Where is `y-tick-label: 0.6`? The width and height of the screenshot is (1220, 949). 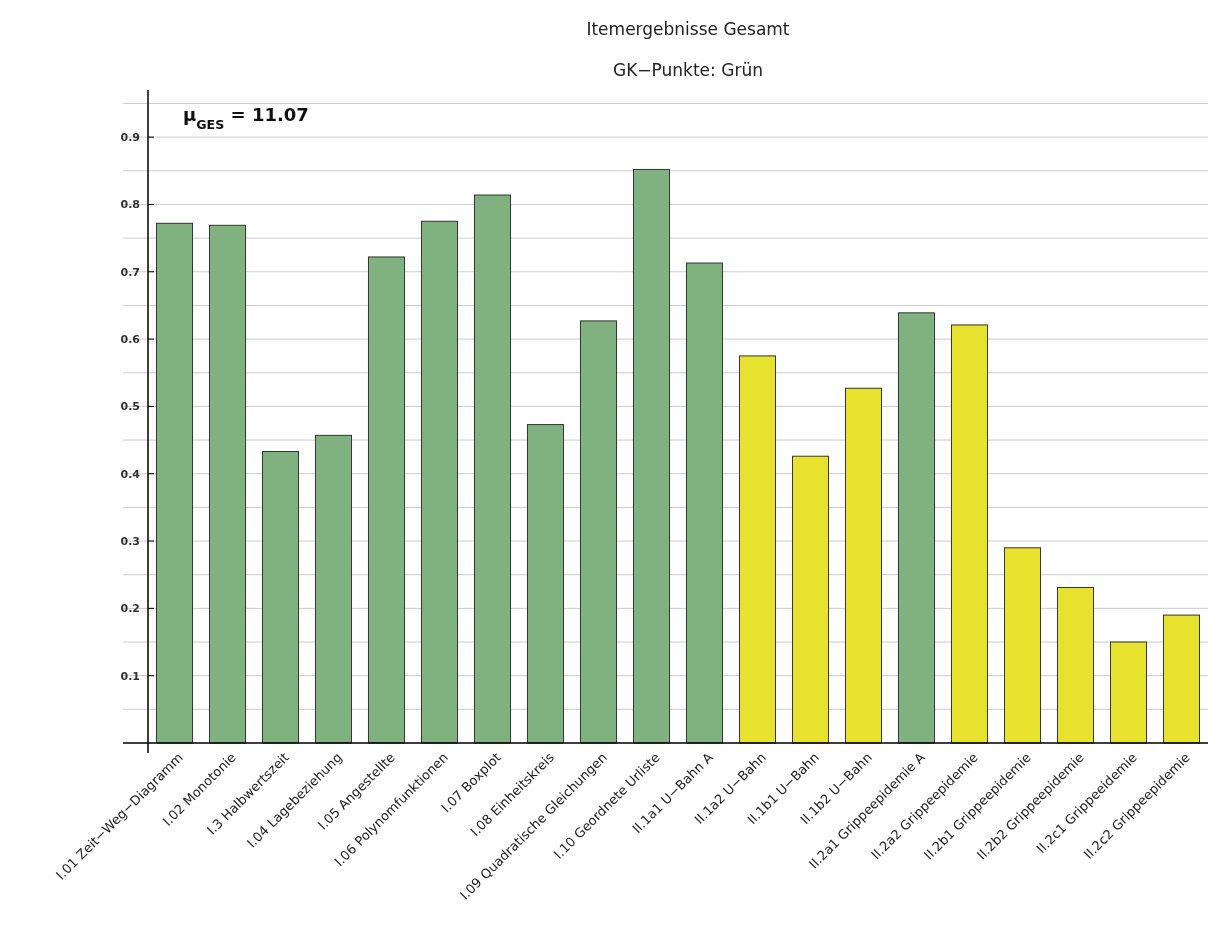 y-tick-label: 0.6 is located at coordinates (130, 339).